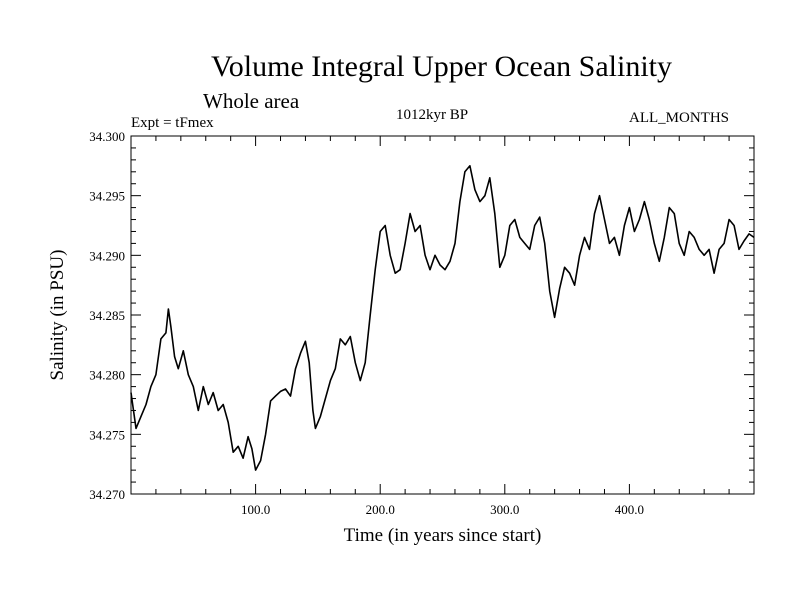 The image size is (800, 600). What do you see at coordinates (107, 494) in the screenshot?
I see `y-tick-label: 34.270` at bounding box center [107, 494].